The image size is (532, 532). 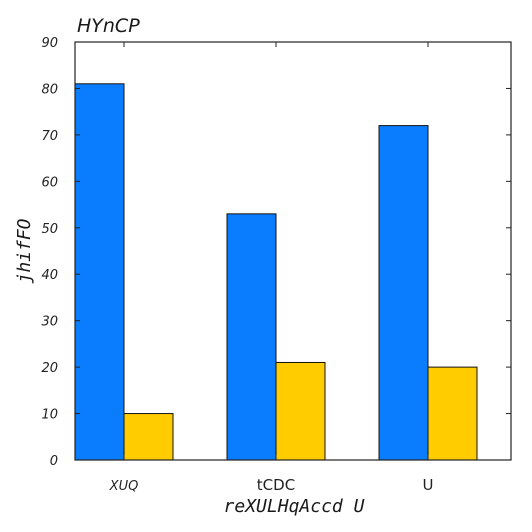 I want to click on y-tick-label: 90, so click(x=49, y=43).